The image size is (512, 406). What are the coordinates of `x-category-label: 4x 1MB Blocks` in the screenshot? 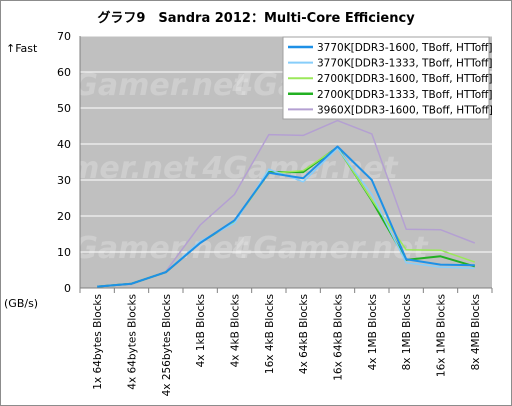 It's located at (373, 332).